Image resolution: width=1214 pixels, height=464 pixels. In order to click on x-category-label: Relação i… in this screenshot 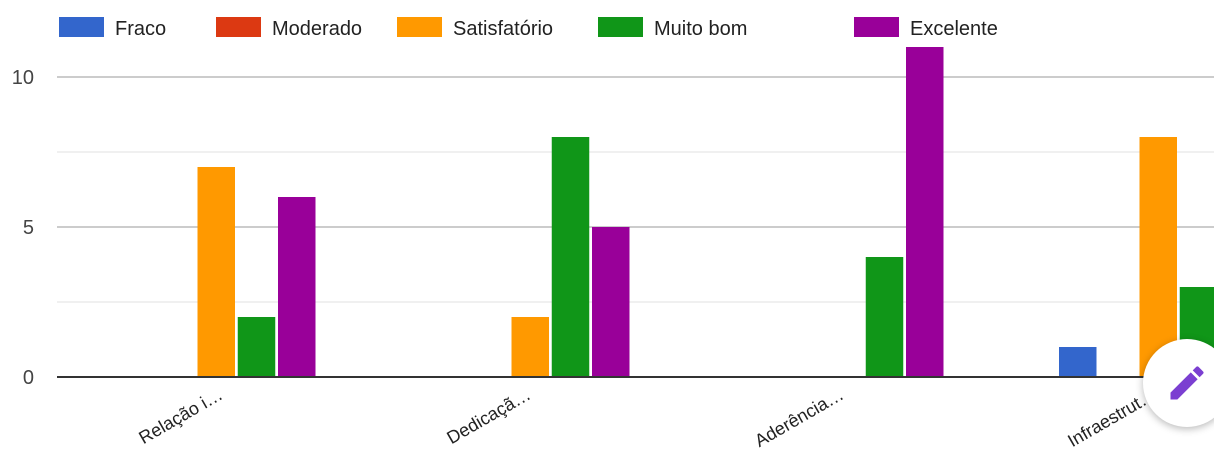, I will do `click(180, 416)`.